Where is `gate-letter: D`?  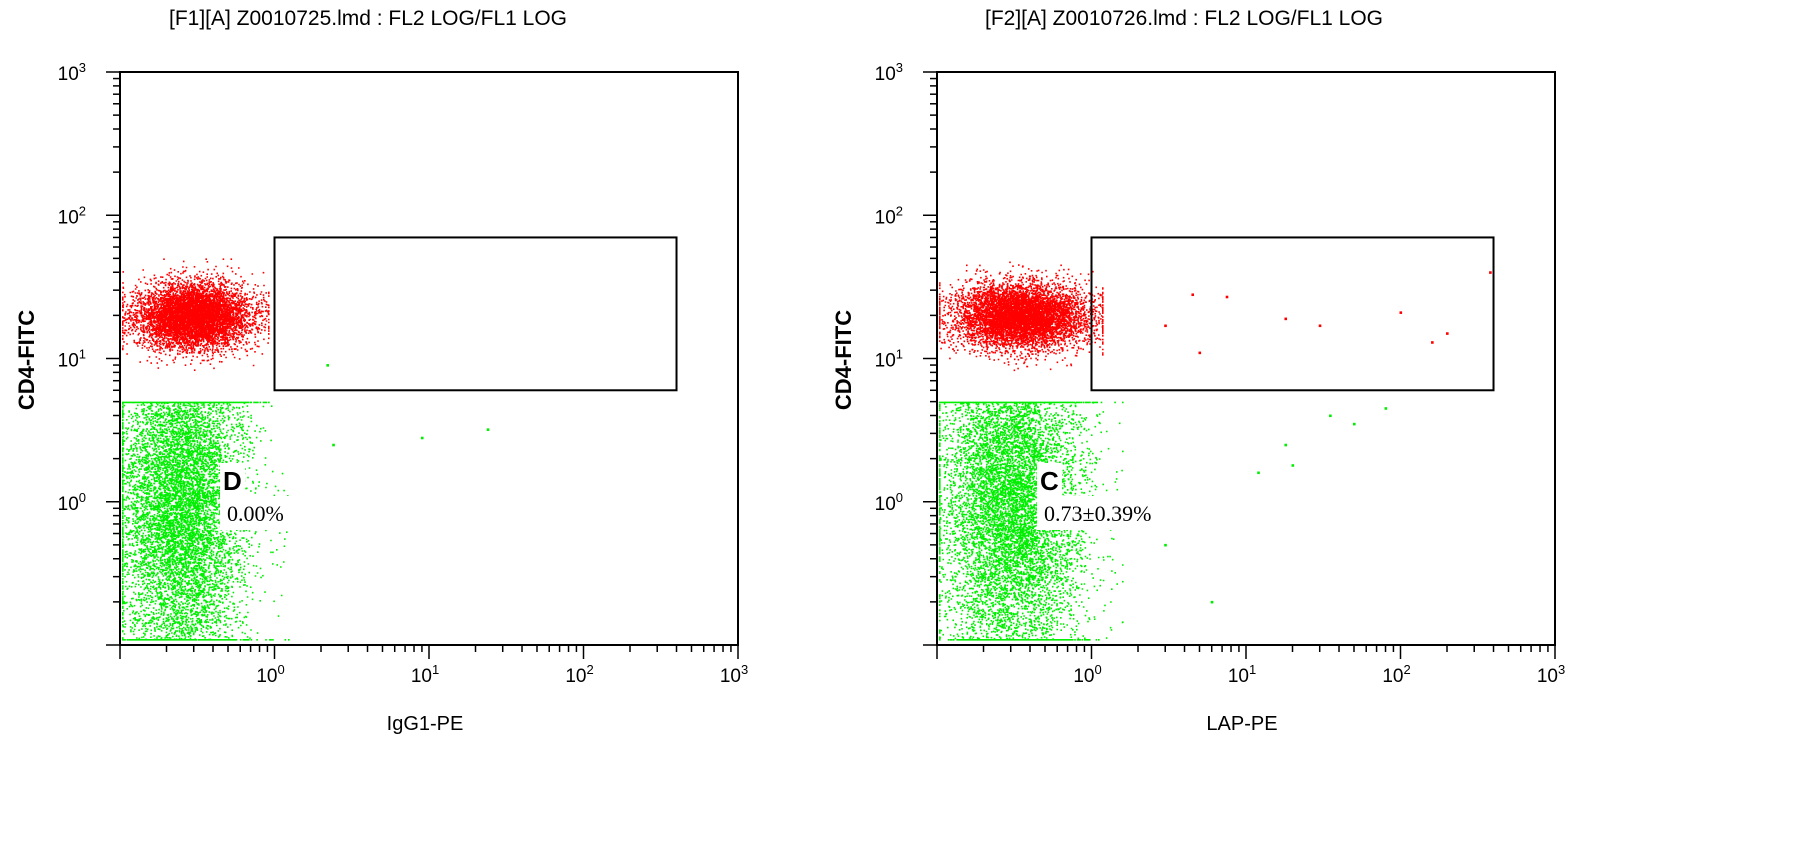 gate-letter: D is located at coordinates (232, 481).